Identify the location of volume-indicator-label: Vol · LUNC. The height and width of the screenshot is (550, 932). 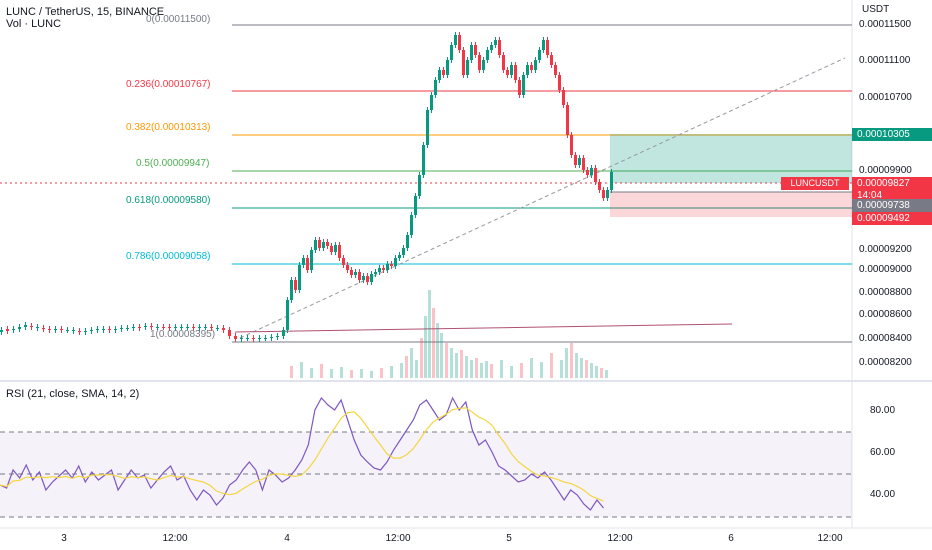
(34, 24).